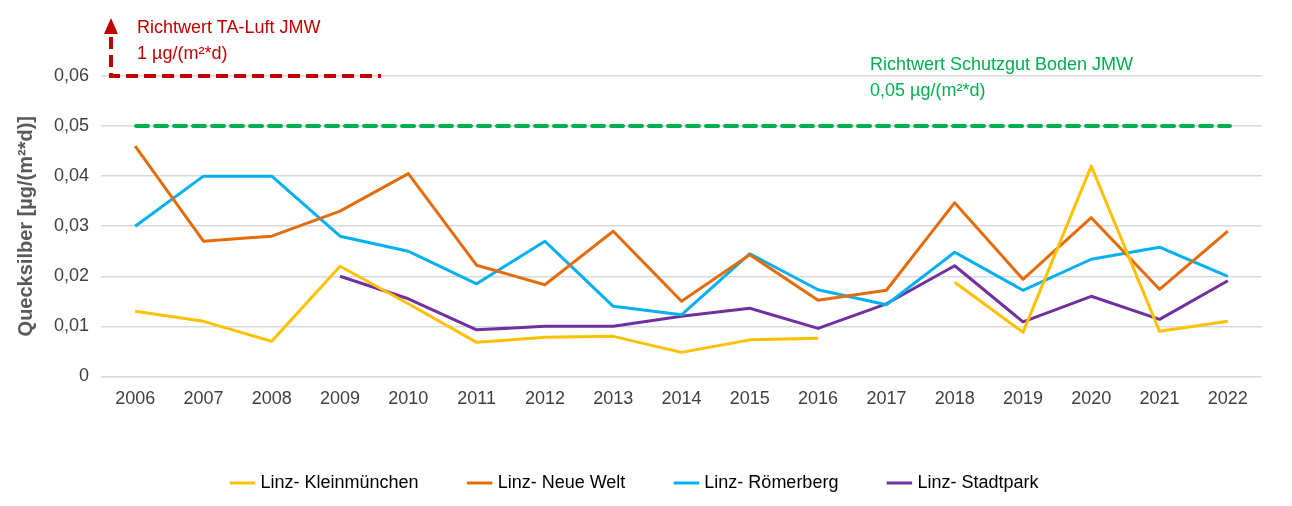  I want to click on x-tick-label: 2014, so click(681, 398).